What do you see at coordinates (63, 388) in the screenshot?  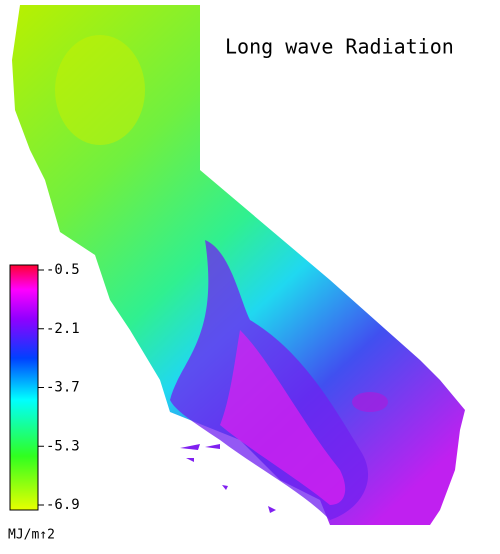 I see `colorbar-tick-label: -3.7` at bounding box center [63, 388].